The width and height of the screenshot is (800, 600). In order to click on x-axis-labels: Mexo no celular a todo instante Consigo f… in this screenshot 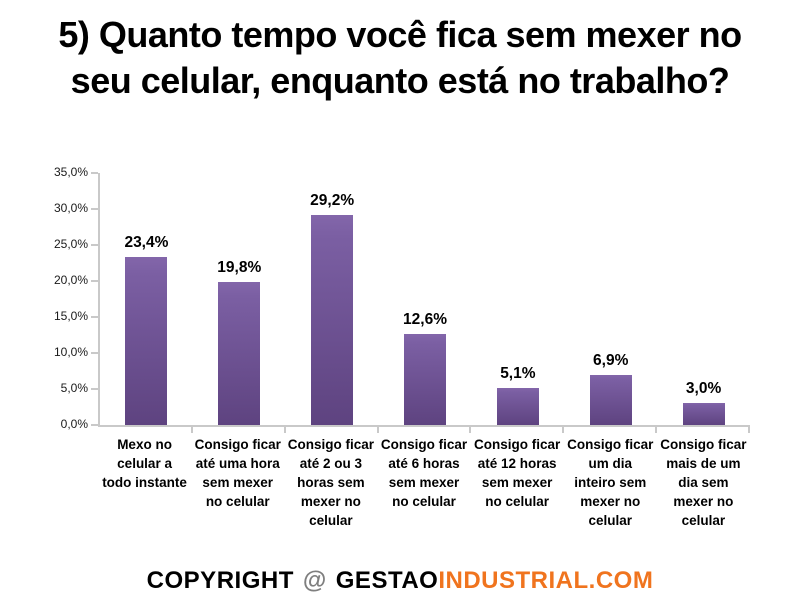, I will do `click(424, 478)`.